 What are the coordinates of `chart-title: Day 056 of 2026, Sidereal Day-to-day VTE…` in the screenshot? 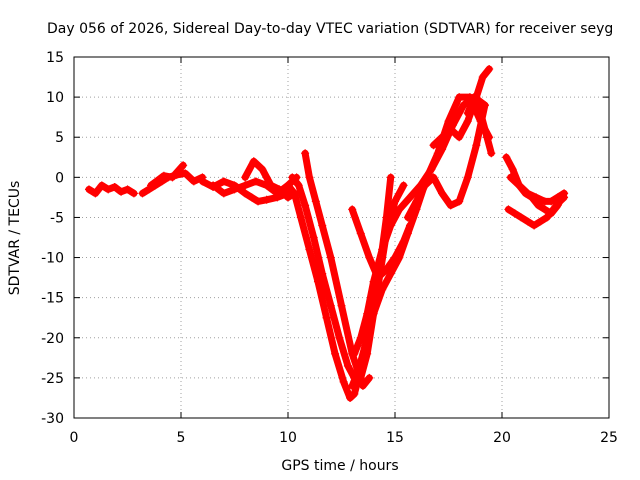 It's located at (330, 29).